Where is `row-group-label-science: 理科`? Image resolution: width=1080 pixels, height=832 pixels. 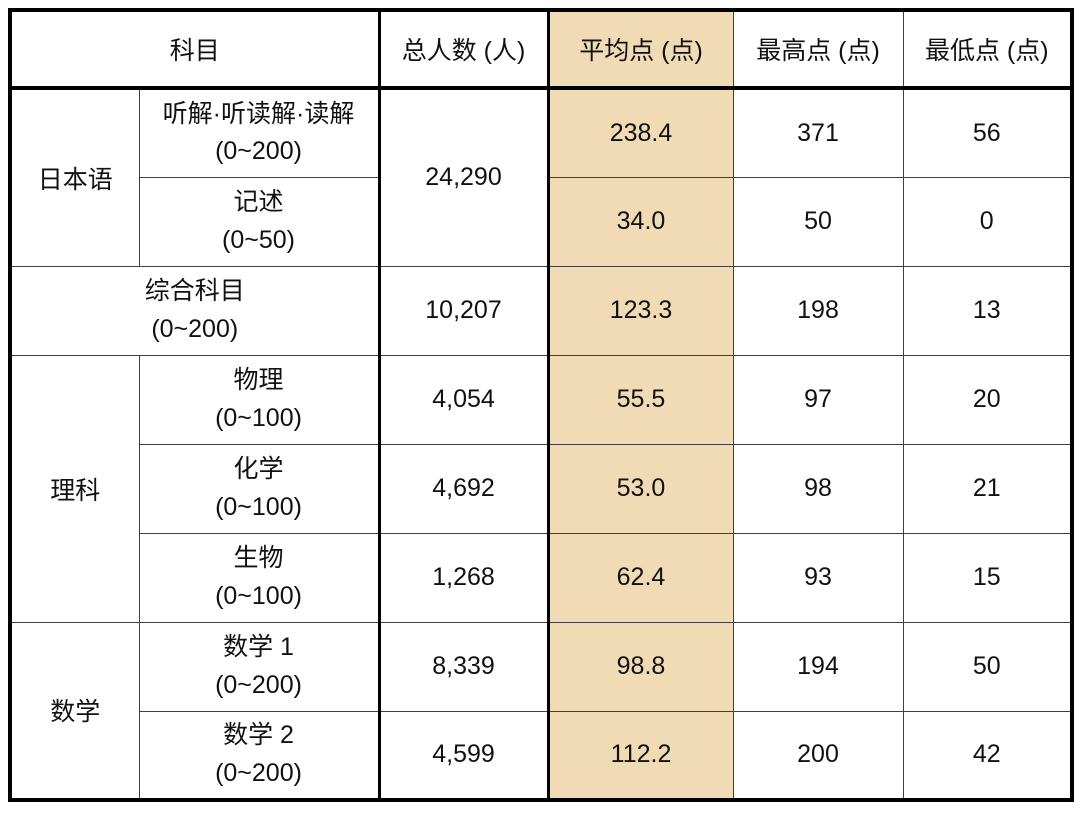 row-group-label-science: 理科 is located at coordinates (74, 488).